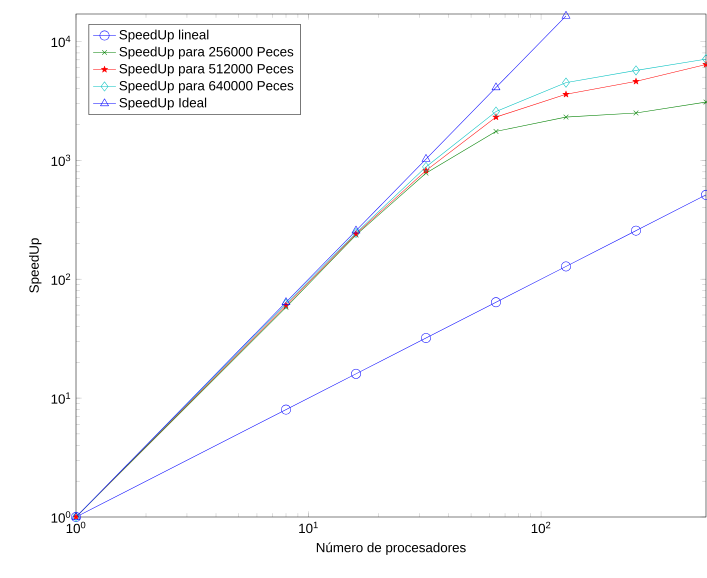 Image resolution: width=707 pixels, height=578 pixels. I want to click on x-axis-title: Número de procesadores, so click(391, 548).